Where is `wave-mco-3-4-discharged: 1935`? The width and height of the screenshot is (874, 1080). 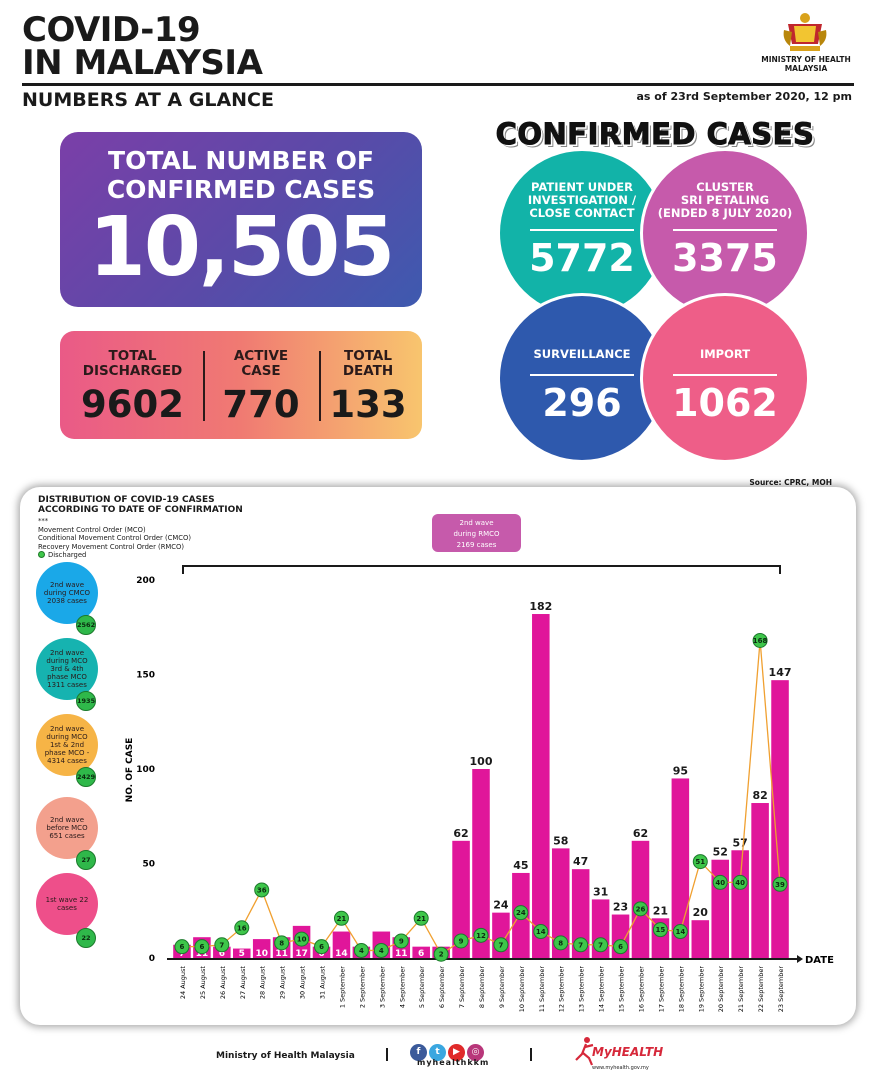 wave-mco-3-4-discharged: 1935 is located at coordinates (86, 701).